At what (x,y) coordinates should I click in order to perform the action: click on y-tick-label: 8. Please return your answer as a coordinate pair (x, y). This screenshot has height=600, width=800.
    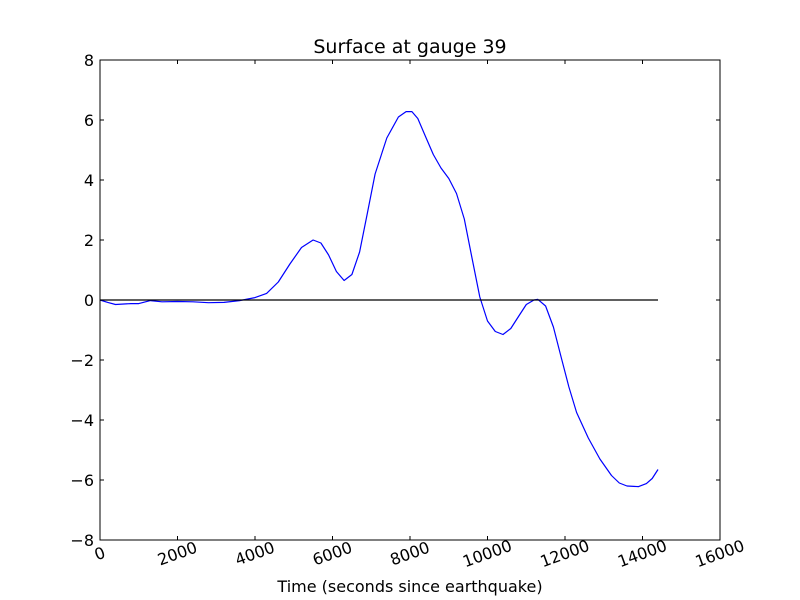
    Looking at the image, I should click on (89, 60).